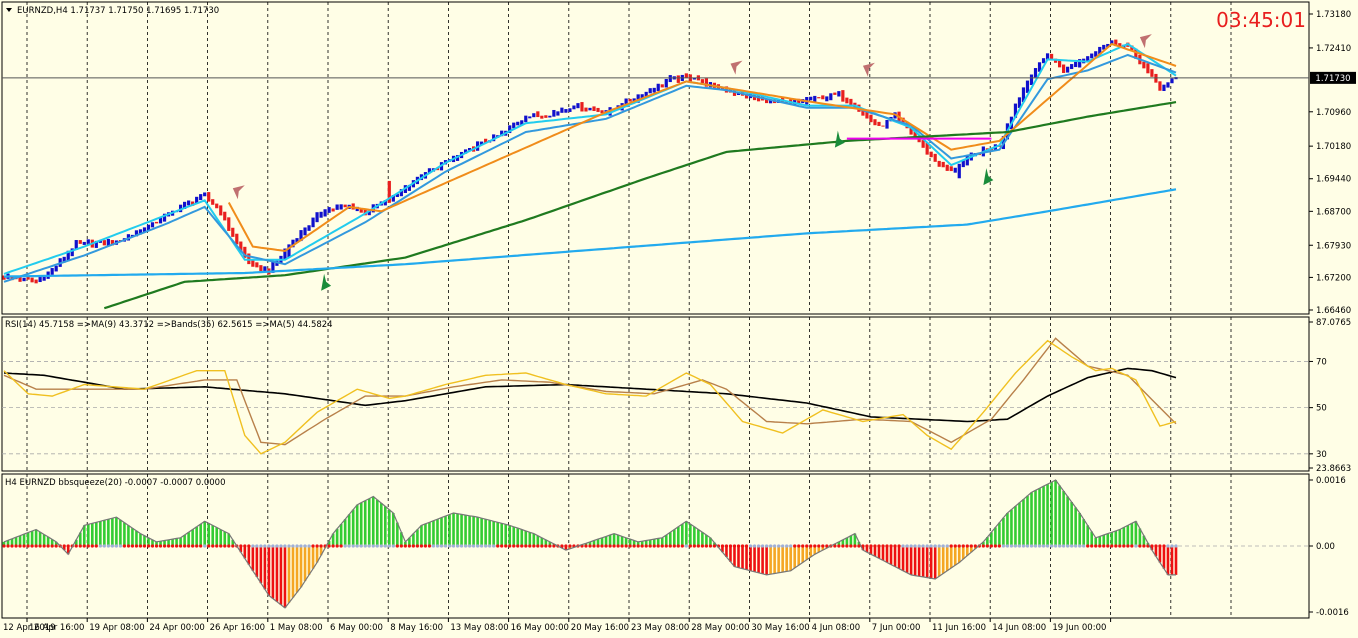 This screenshot has width=1358, height=638. Describe the element at coordinates (9, 10) in the screenshot. I see `chart-menu-triangle-icon` at that location.